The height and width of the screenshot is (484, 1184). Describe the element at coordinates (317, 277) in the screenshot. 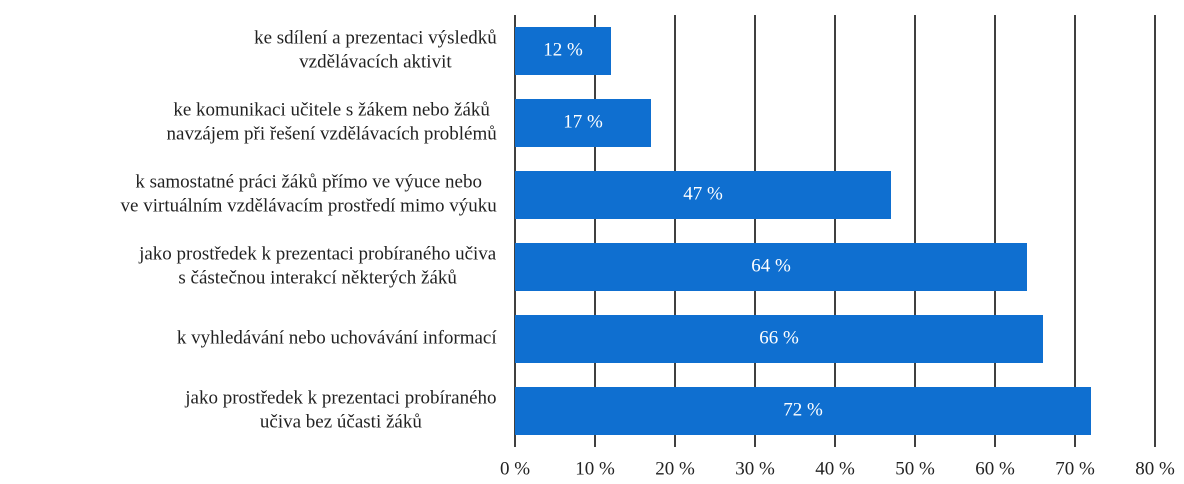

I see `category-label-line: s částečnou interakcí některých žáků` at that location.